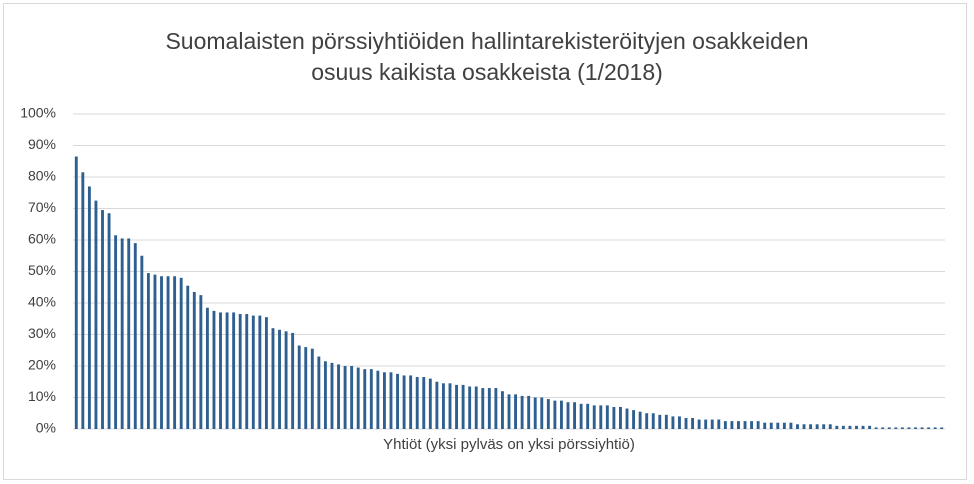 This screenshot has height=484, width=974. What do you see at coordinates (42, 270) in the screenshot?
I see `y-tick-label: 50%` at bounding box center [42, 270].